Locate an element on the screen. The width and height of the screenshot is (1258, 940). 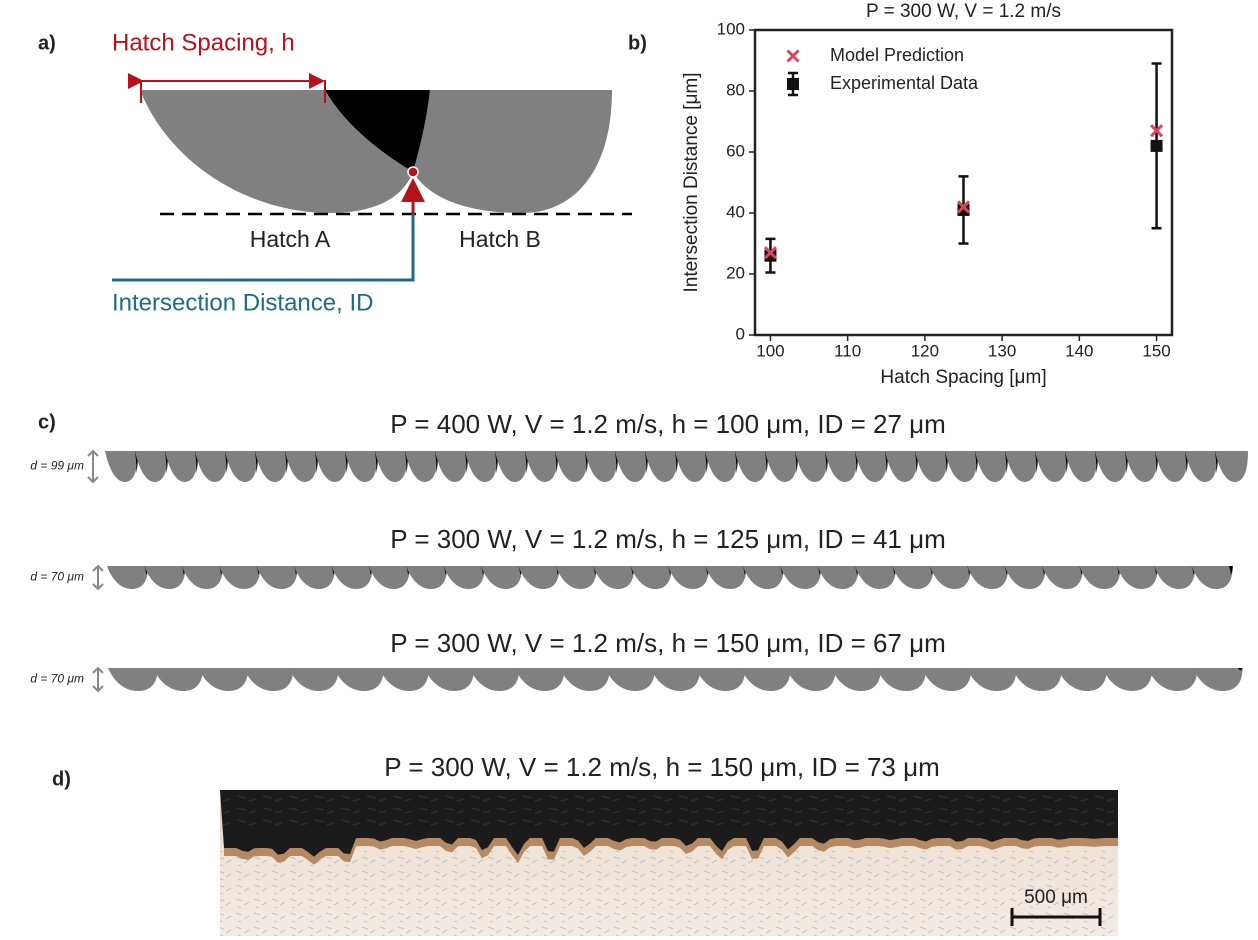
y-tick-label: 60 is located at coordinates (735, 150).